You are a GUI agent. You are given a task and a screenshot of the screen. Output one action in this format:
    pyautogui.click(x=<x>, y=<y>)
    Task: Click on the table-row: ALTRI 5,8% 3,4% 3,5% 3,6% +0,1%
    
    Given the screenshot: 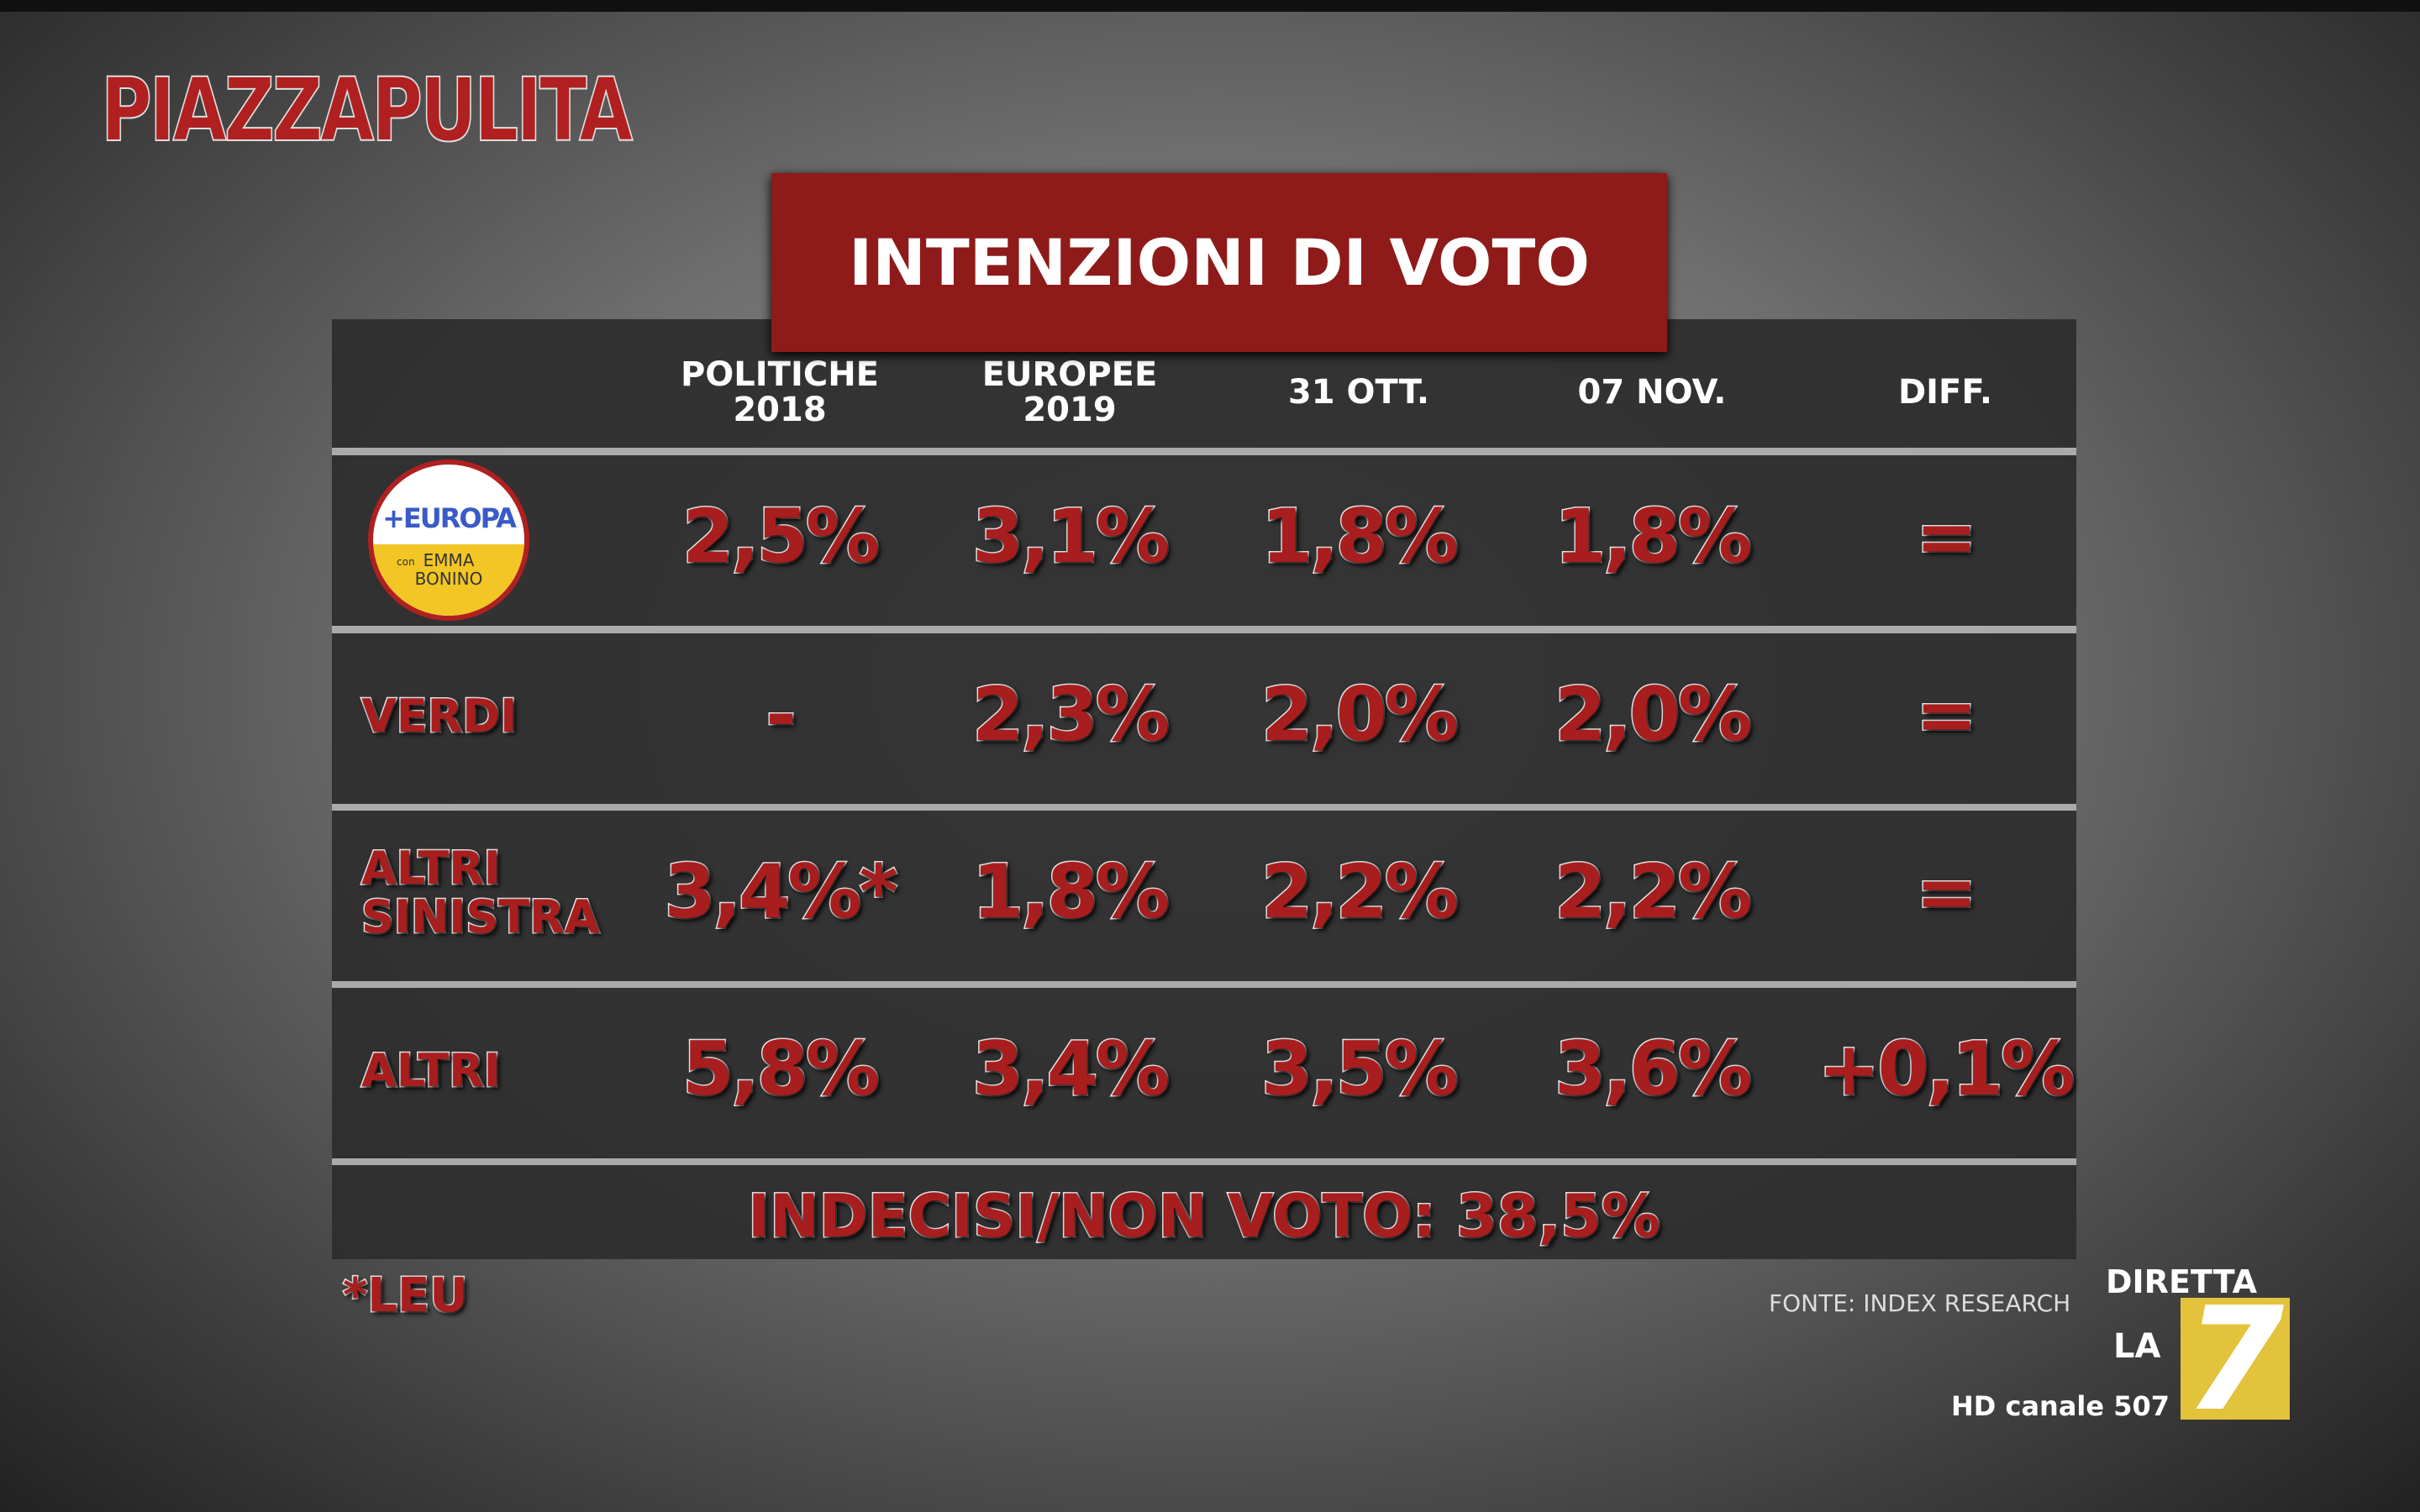 What is the action you would take?
    pyautogui.click(x=1204, y=1077)
    